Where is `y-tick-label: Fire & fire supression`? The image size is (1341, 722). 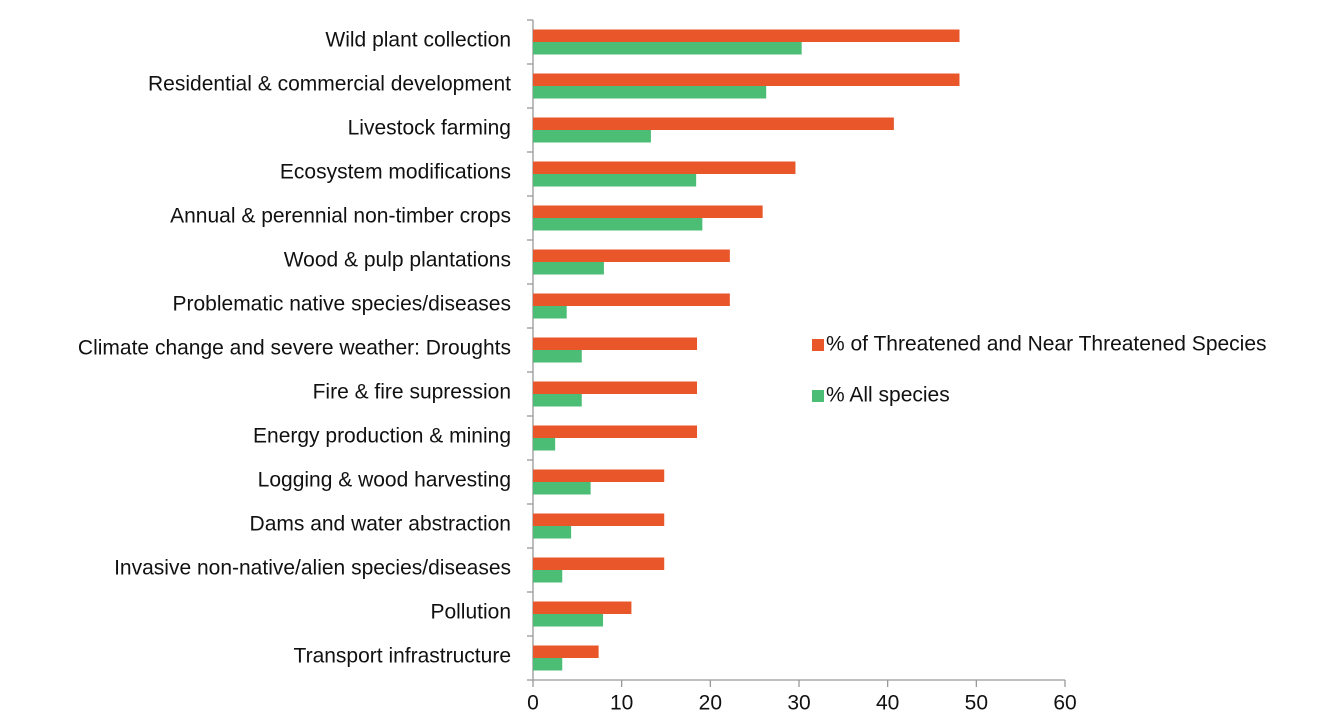
y-tick-label: Fire & fire supression is located at coordinates (412, 392).